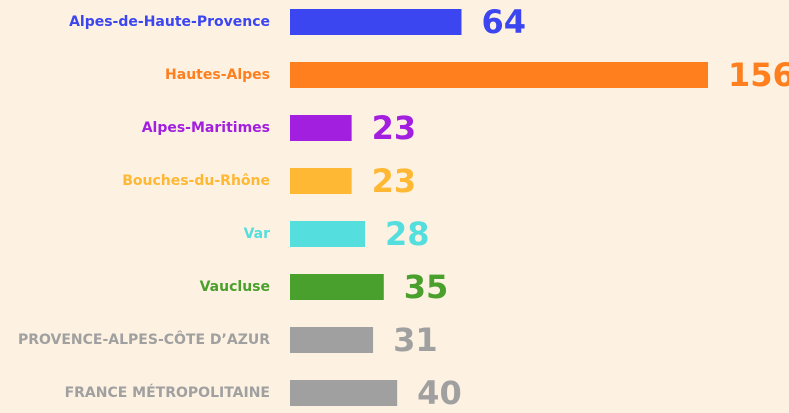 The height and width of the screenshot is (413, 789). I want to click on value-label: 35, so click(426, 287).